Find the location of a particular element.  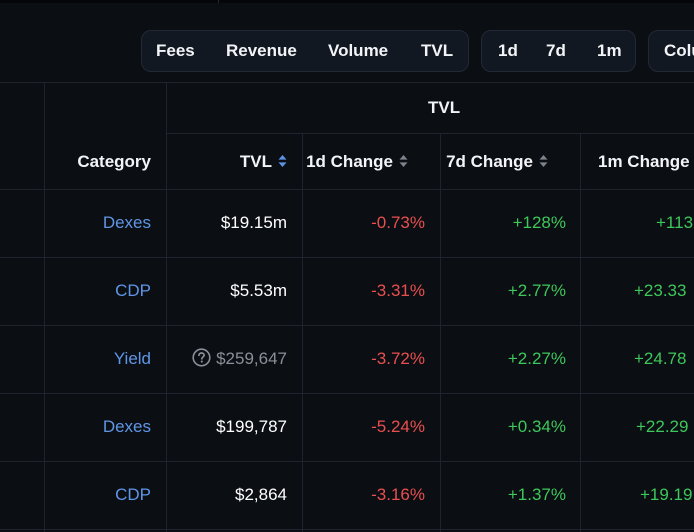

tvl-group-header: TVL is located at coordinates (430, 108).